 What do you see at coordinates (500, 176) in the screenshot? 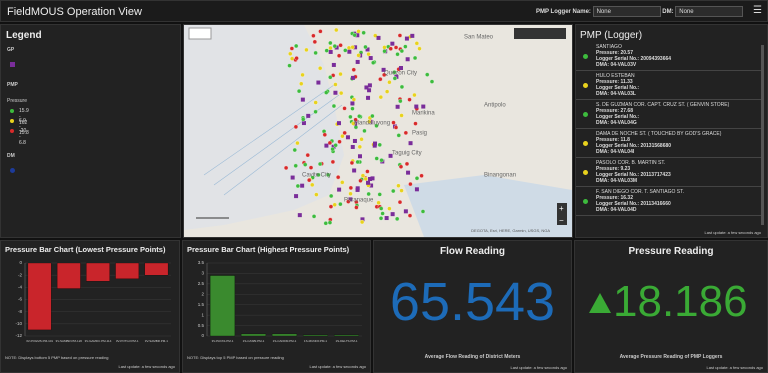
I see `place-label: Binangonan` at bounding box center [500, 176].